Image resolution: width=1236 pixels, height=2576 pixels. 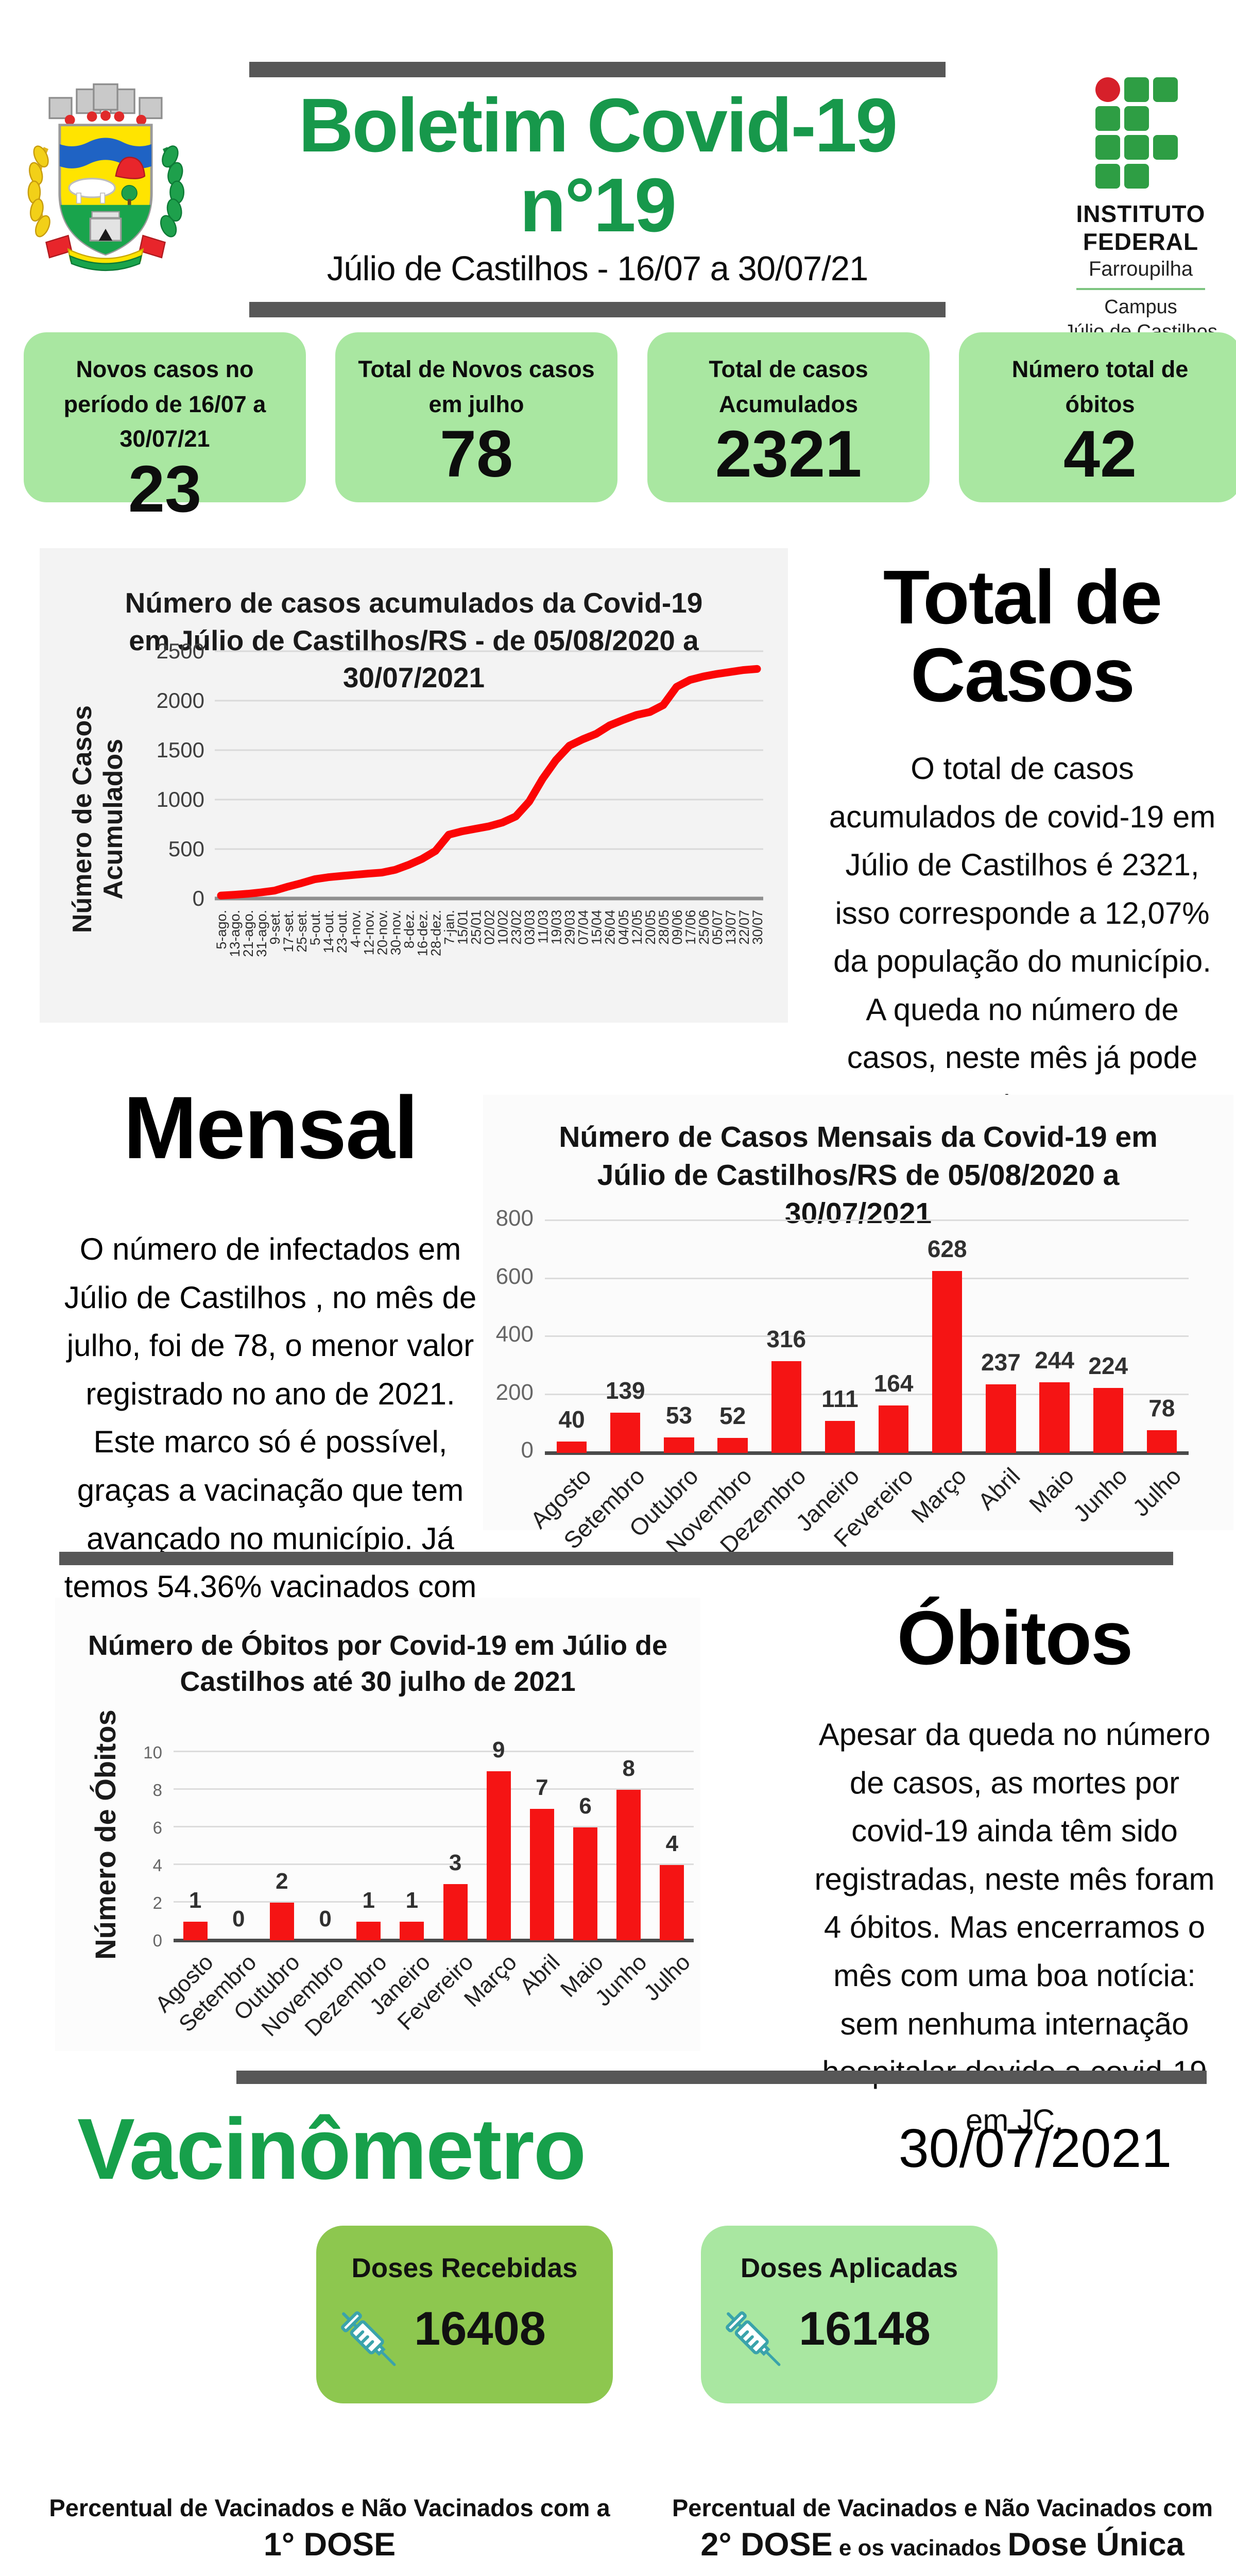 I want to click on svg-text: 20/05, so click(x=651, y=927).